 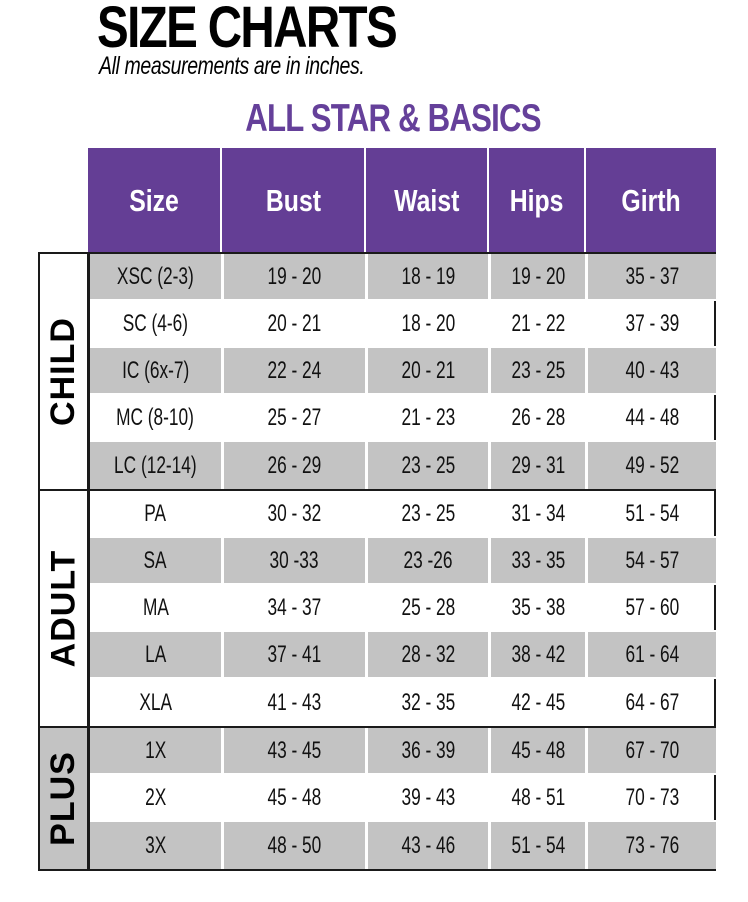 What do you see at coordinates (294, 702) in the screenshot?
I see `cell-value: 41 - 43` at bounding box center [294, 702].